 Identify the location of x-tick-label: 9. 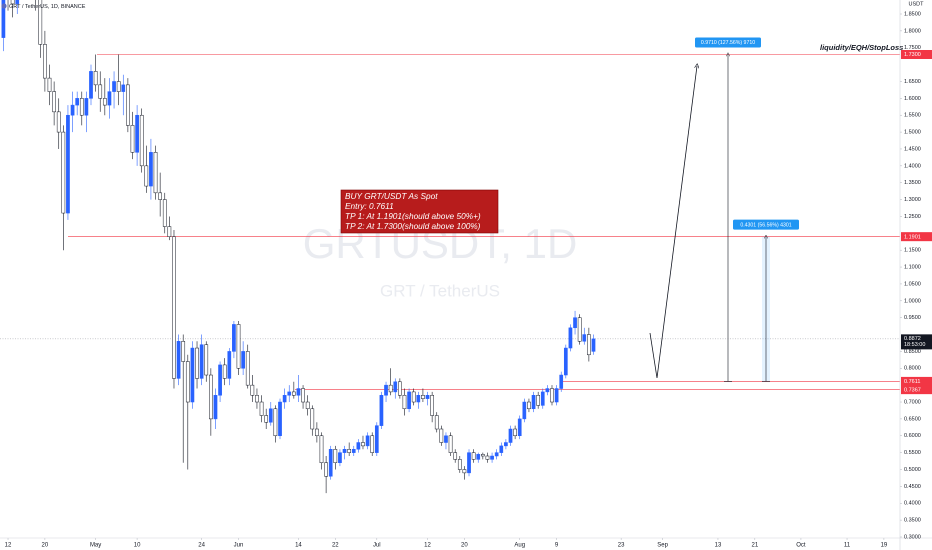
(557, 546).